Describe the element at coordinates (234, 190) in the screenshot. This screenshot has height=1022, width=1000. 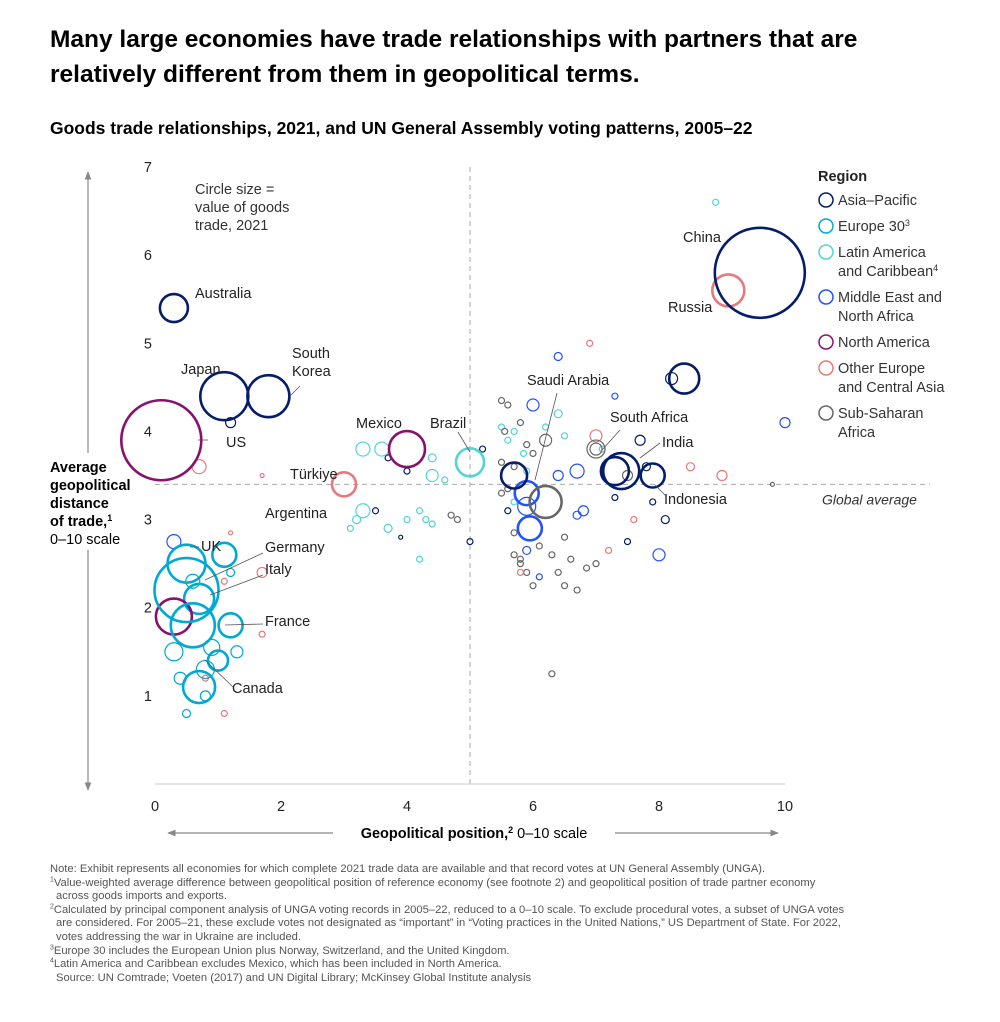
I see `size-note: Circle size =` at that location.